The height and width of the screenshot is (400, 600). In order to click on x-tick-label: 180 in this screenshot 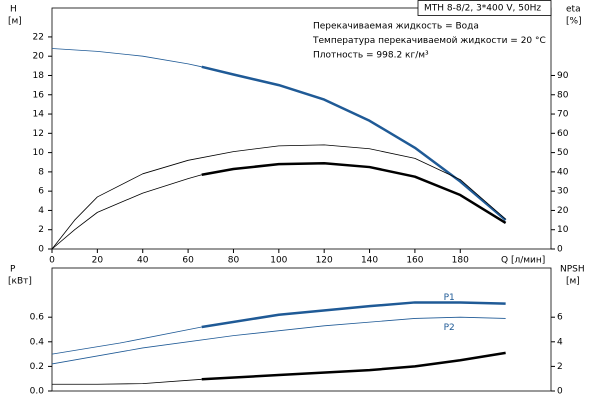, I will do `click(460, 261)`.